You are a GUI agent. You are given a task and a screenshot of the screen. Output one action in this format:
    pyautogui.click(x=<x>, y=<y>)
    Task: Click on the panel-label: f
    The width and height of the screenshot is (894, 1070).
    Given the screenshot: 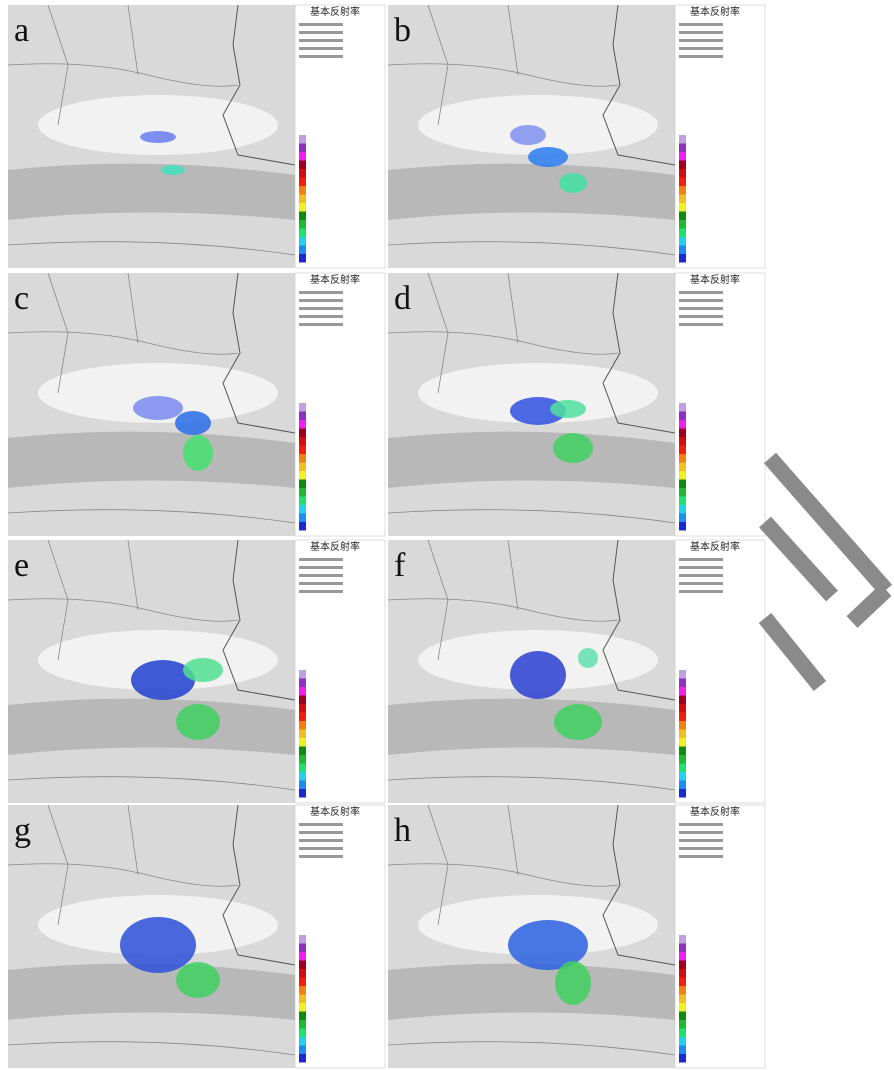 What is the action you would take?
    pyautogui.click(x=400, y=565)
    